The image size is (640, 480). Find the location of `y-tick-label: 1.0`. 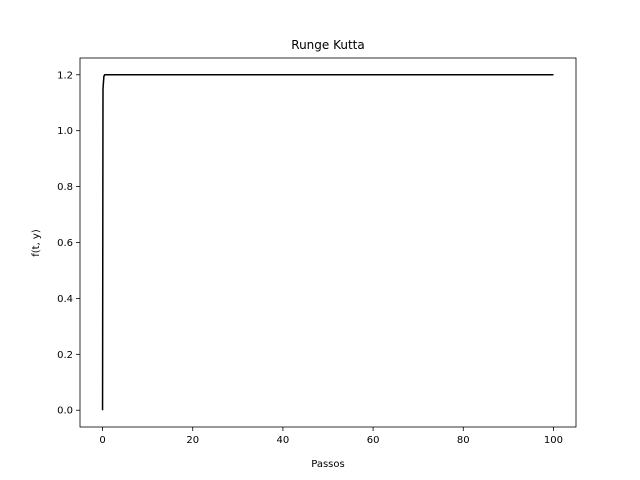

y-tick-label: 1.0 is located at coordinates (65, 131).